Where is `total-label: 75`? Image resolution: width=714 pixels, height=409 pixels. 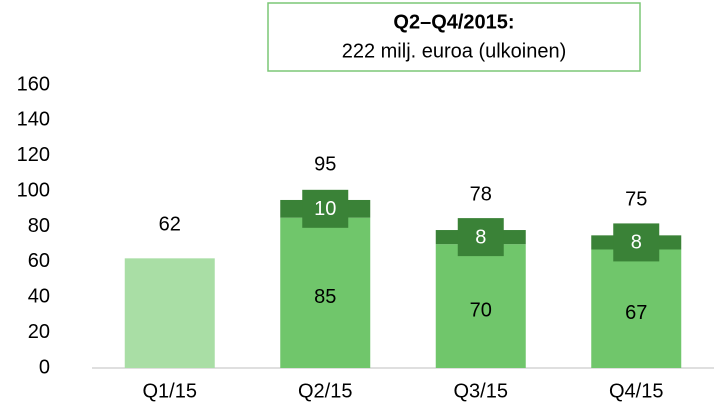
total-label: 75 is located at coordinates (636, 200).